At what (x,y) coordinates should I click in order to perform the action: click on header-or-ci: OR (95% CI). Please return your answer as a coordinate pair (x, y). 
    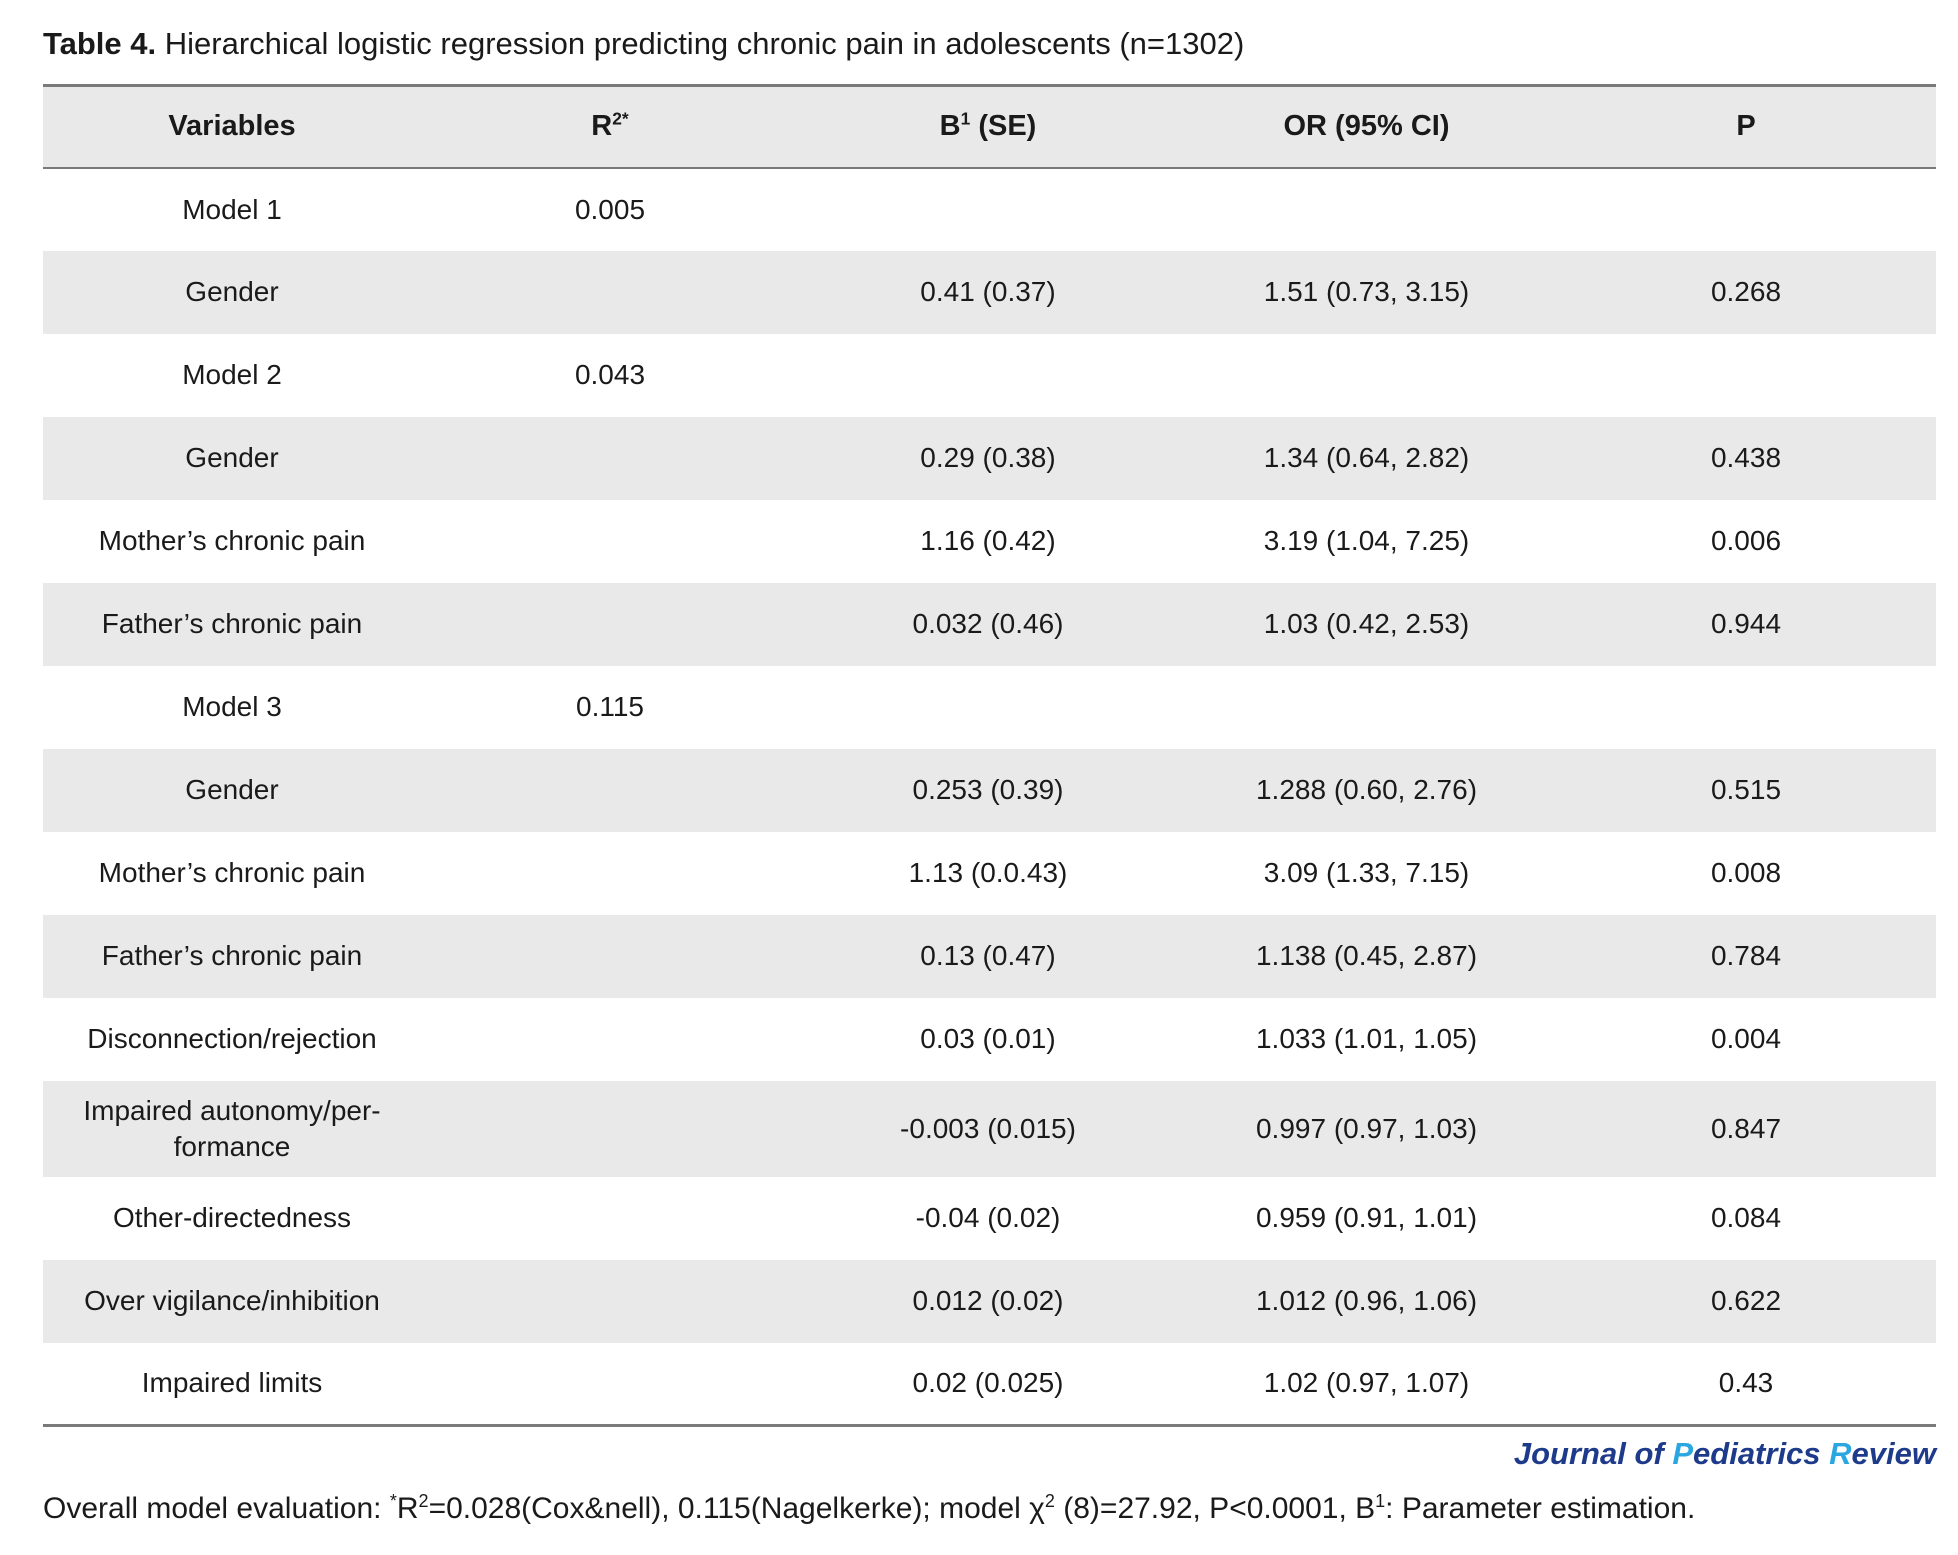
    Looking at the image, I should click on (1366, 126).